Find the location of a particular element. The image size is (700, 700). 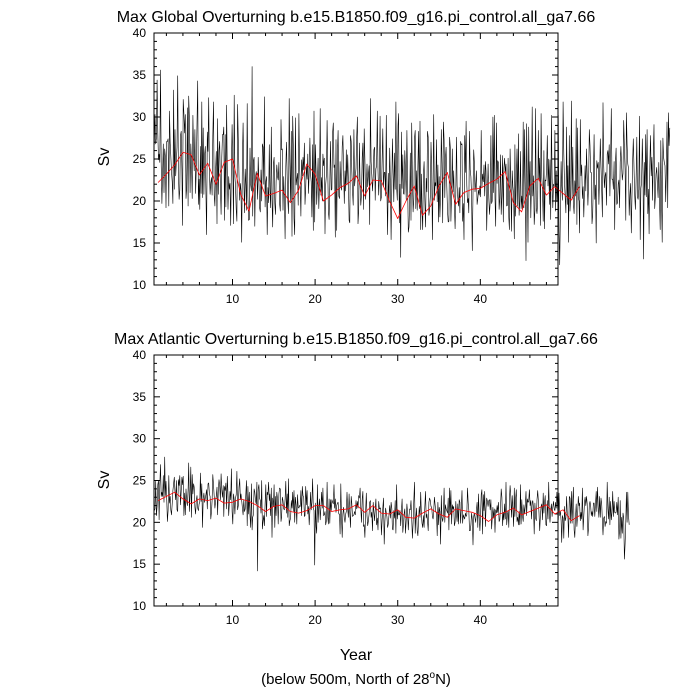

atlantic-y-tick-label: 20 is located at coordinates (140, 522).